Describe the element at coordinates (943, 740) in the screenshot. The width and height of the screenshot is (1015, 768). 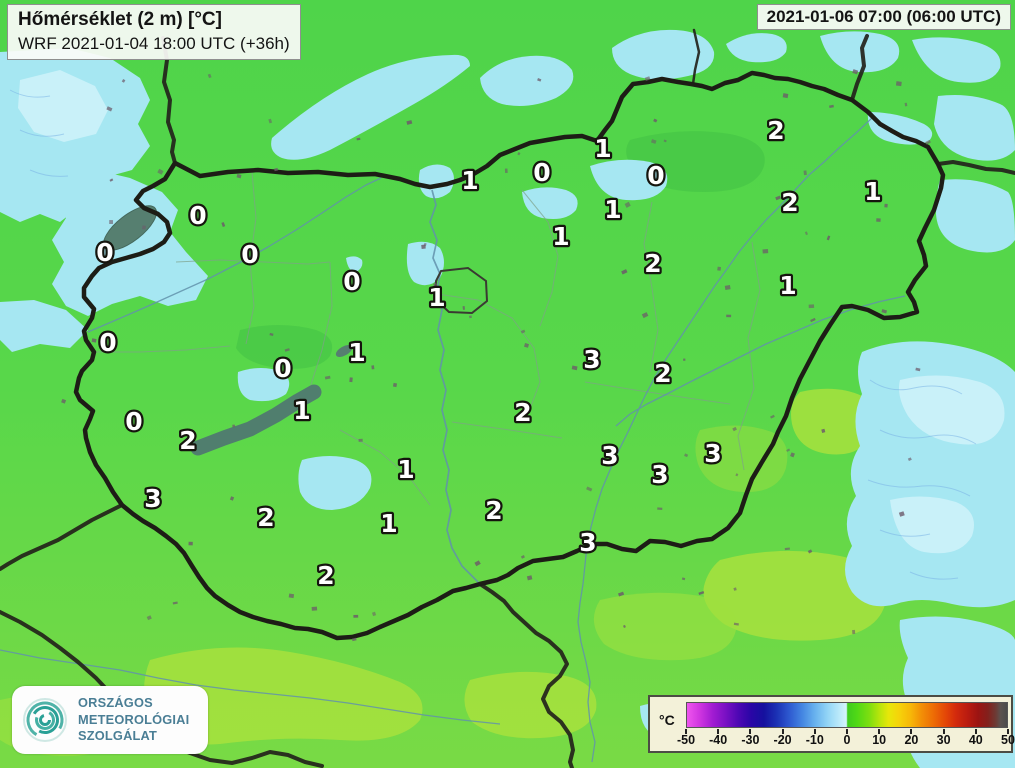
I see `legend-tick-label: 30` at that location.